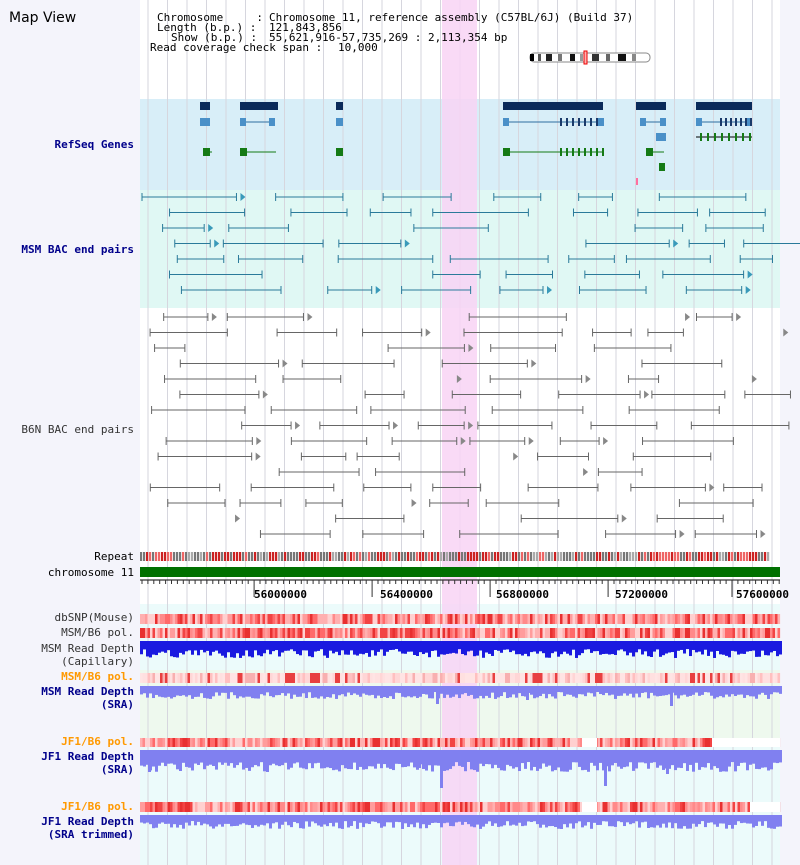 Image resolution: width=800 pixels, height=865 pixels. I want to click on track-label-jf1-trim: JF1 Read Depth, so click(87, 821).